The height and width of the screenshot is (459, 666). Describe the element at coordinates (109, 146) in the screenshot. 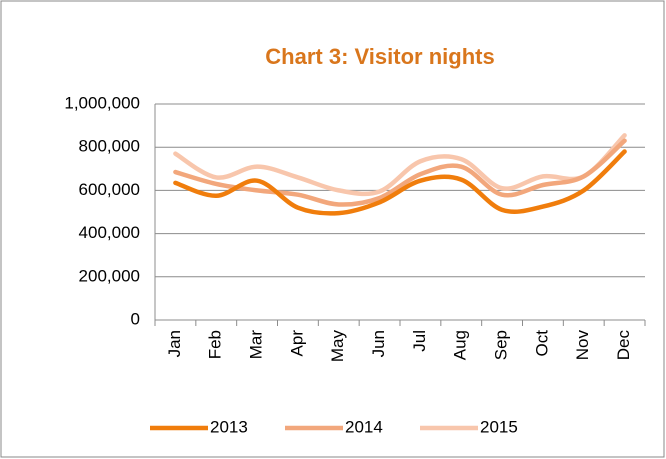

I see `y-tick-label: 800,000` at that location.